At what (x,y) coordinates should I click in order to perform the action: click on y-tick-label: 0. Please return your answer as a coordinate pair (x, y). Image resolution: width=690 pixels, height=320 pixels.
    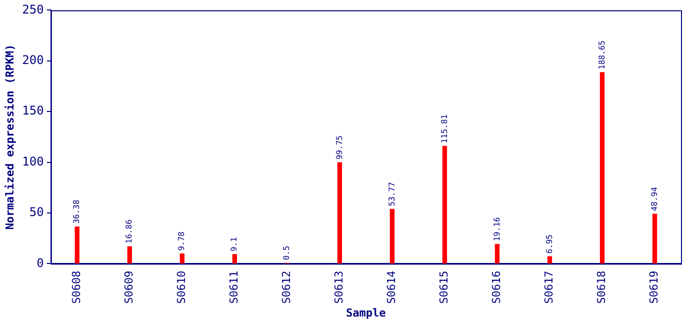
    Looking at the image, I should click on (40, 263).